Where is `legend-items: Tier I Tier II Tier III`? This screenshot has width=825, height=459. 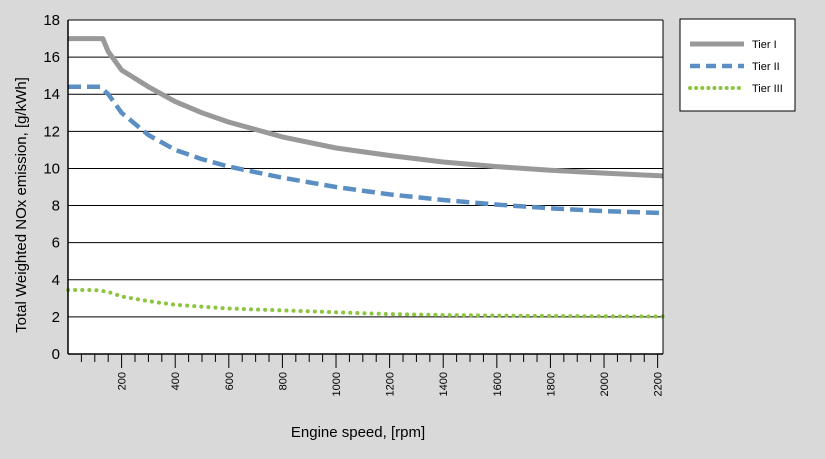
legend-items: Tier I Tier II Tier III is located at coordinates (735, 67).